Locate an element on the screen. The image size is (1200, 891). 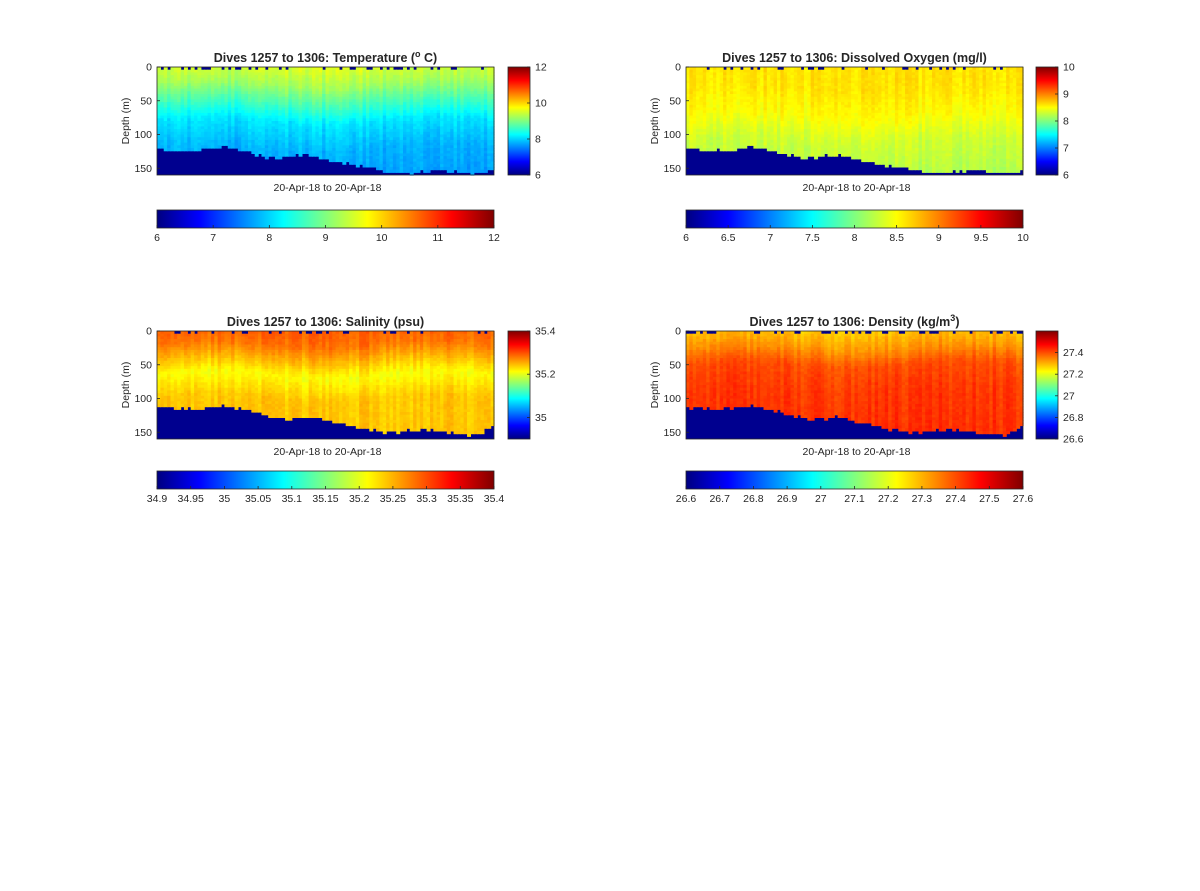
y-tick-label: 150 is located at coordinates (143, 169).